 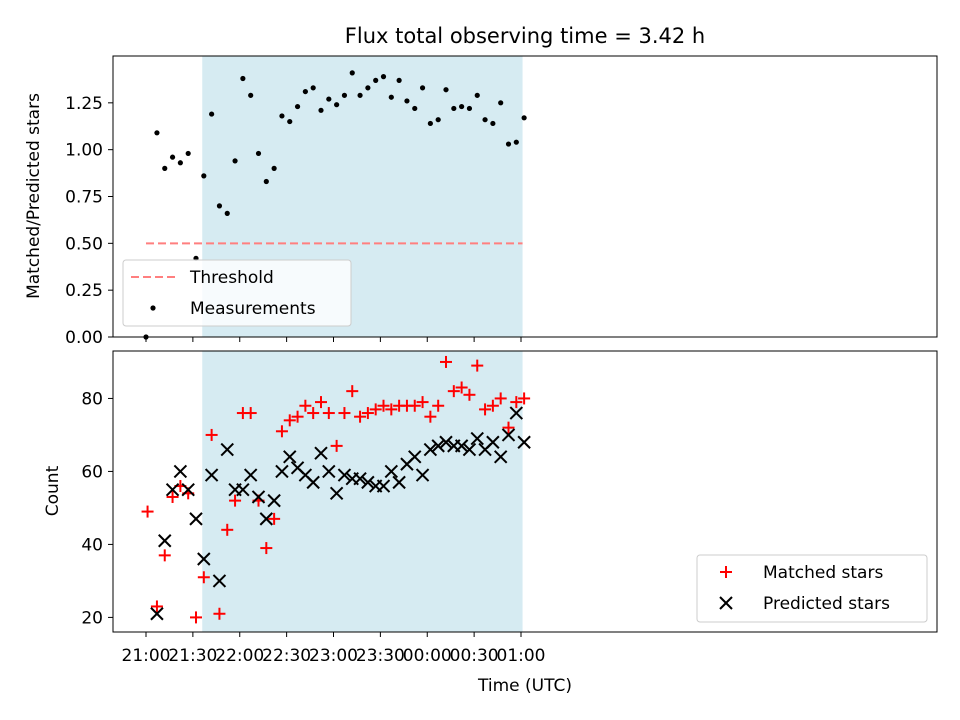 I want to click on legend-matched-swatch, so click(x=726, y=572).